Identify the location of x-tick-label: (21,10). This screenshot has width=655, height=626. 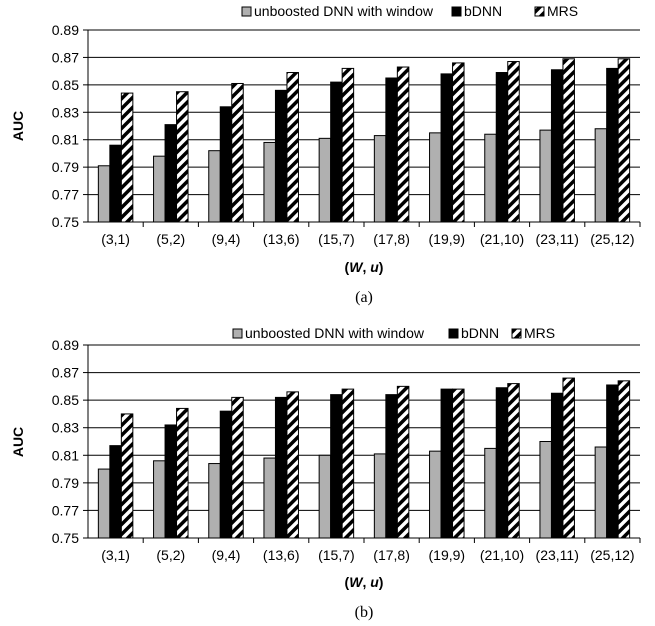
(502, 555).